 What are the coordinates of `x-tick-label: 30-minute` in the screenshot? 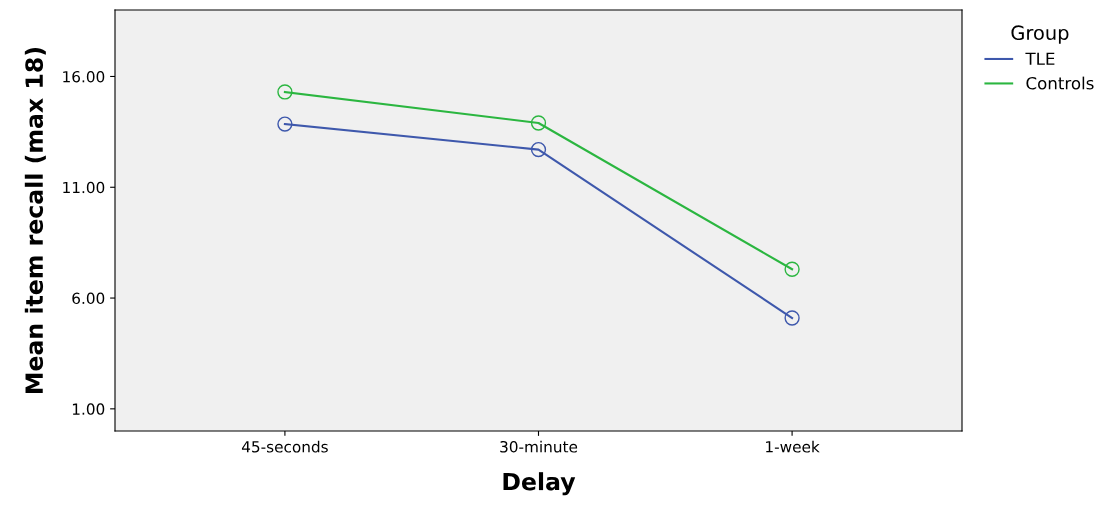 It's located at (539, 446).